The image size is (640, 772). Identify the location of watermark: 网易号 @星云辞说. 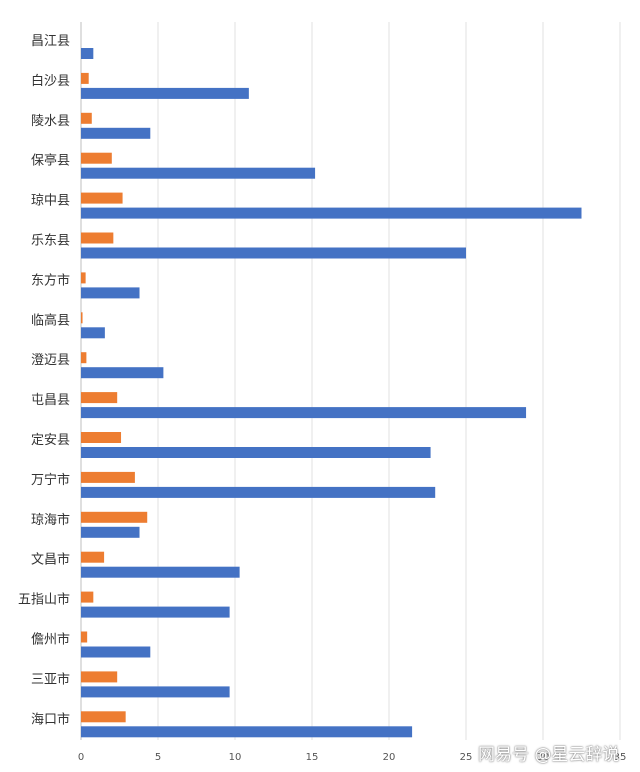
(549, 755).